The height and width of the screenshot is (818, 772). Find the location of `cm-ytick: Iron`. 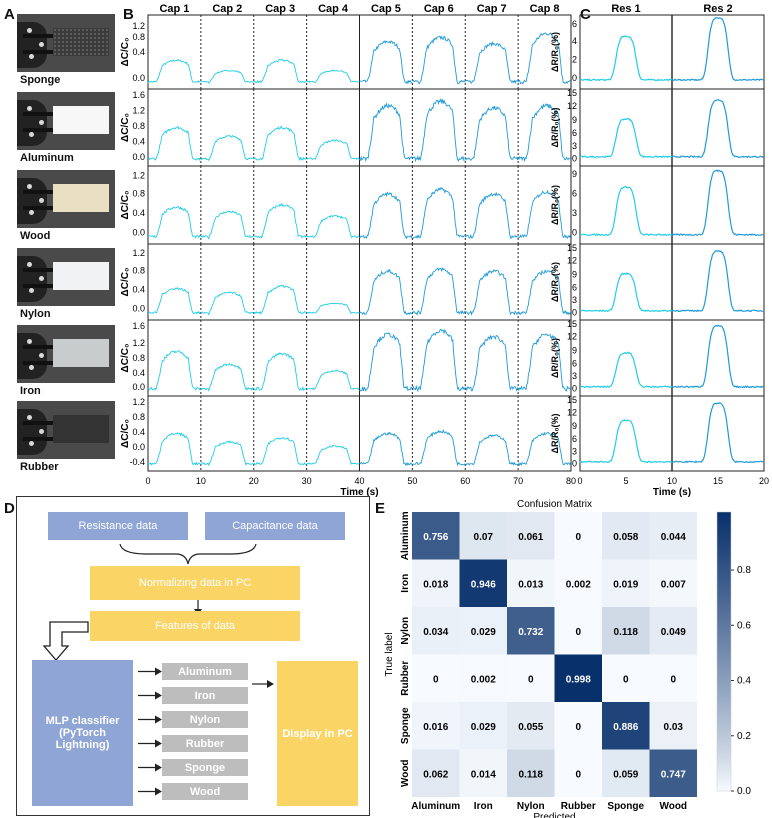

cm-ytick: Iron is located at coordinates (405, 583).